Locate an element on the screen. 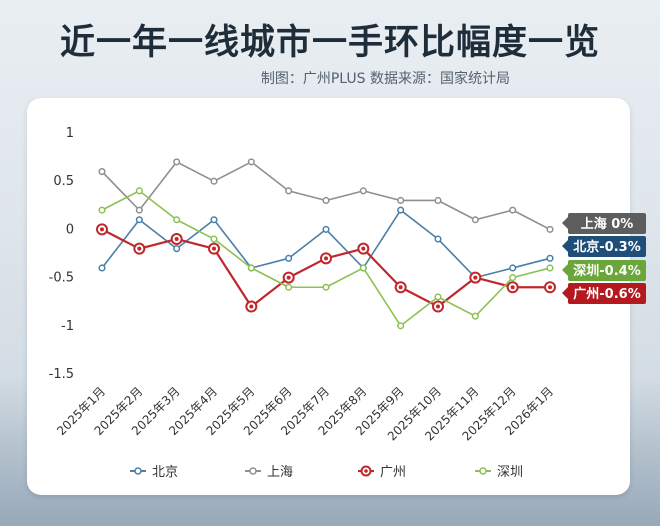 Image resolution: width=660 pixels, height=526 pixels. legend-item: 北京 is located at coordinates (154, 472).